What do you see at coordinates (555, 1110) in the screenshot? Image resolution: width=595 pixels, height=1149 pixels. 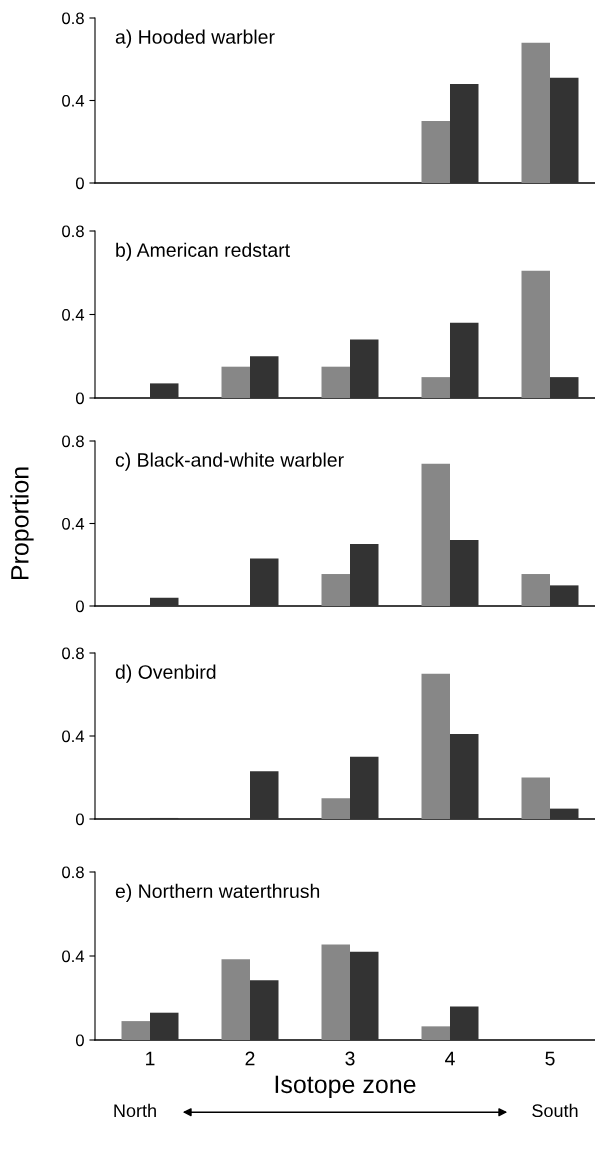 I see `text: South` at bounding box center [555, 1110].